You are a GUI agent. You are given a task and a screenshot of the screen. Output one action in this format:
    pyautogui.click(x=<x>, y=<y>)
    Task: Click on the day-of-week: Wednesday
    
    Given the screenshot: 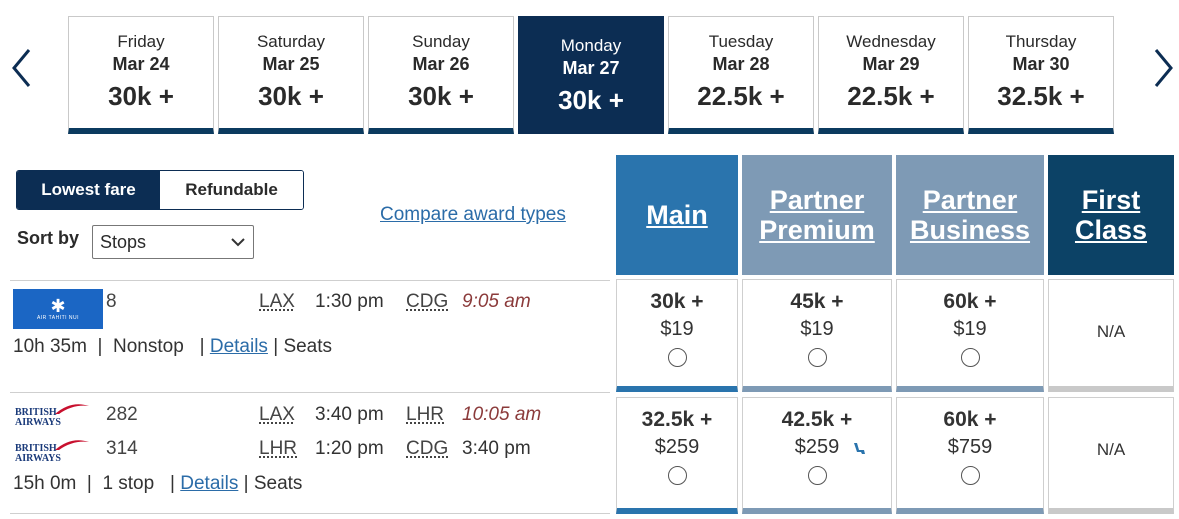 What is the action you would take?
    pyautogui.click(x=891, y=41)
    